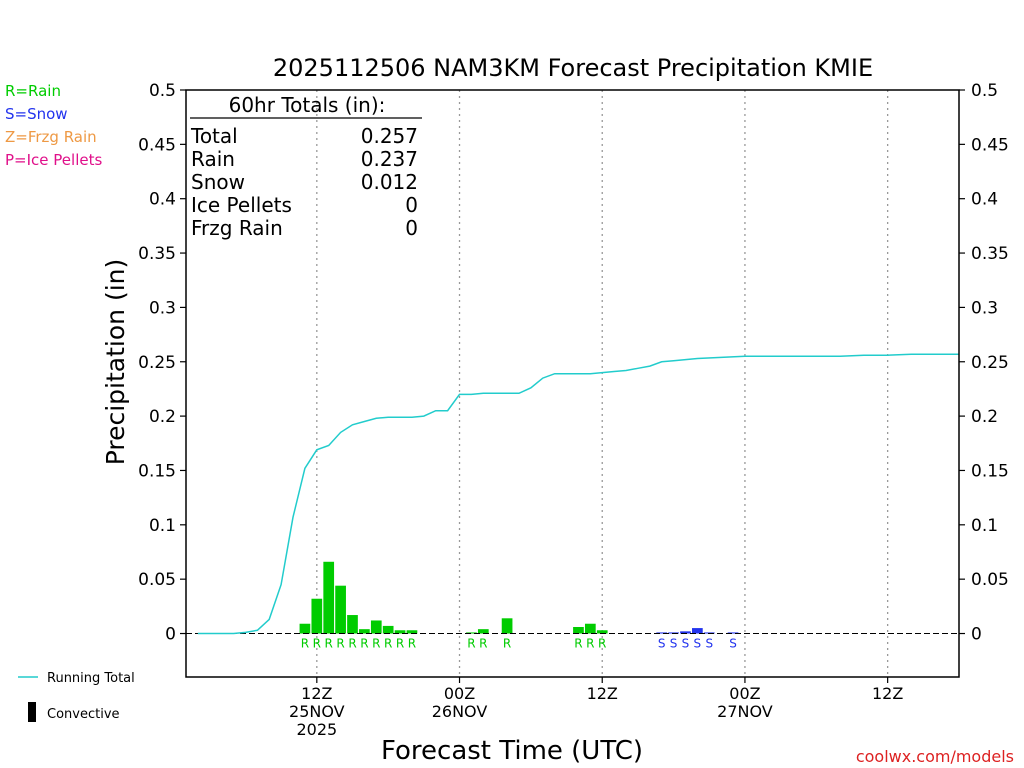 Image resolution: width=1024 pixels, height=768 pixels. I want to click on y-tick-label-right: 0.05, so click(990, 580).